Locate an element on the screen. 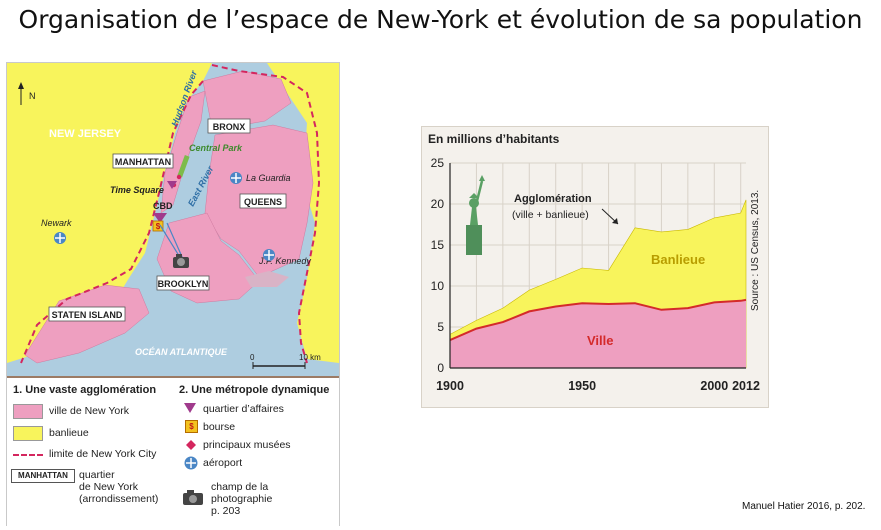 Image resolution: width=881 pixels, height=530 pixels. north-arrow-head-icon is located at coordinates (21, 85).